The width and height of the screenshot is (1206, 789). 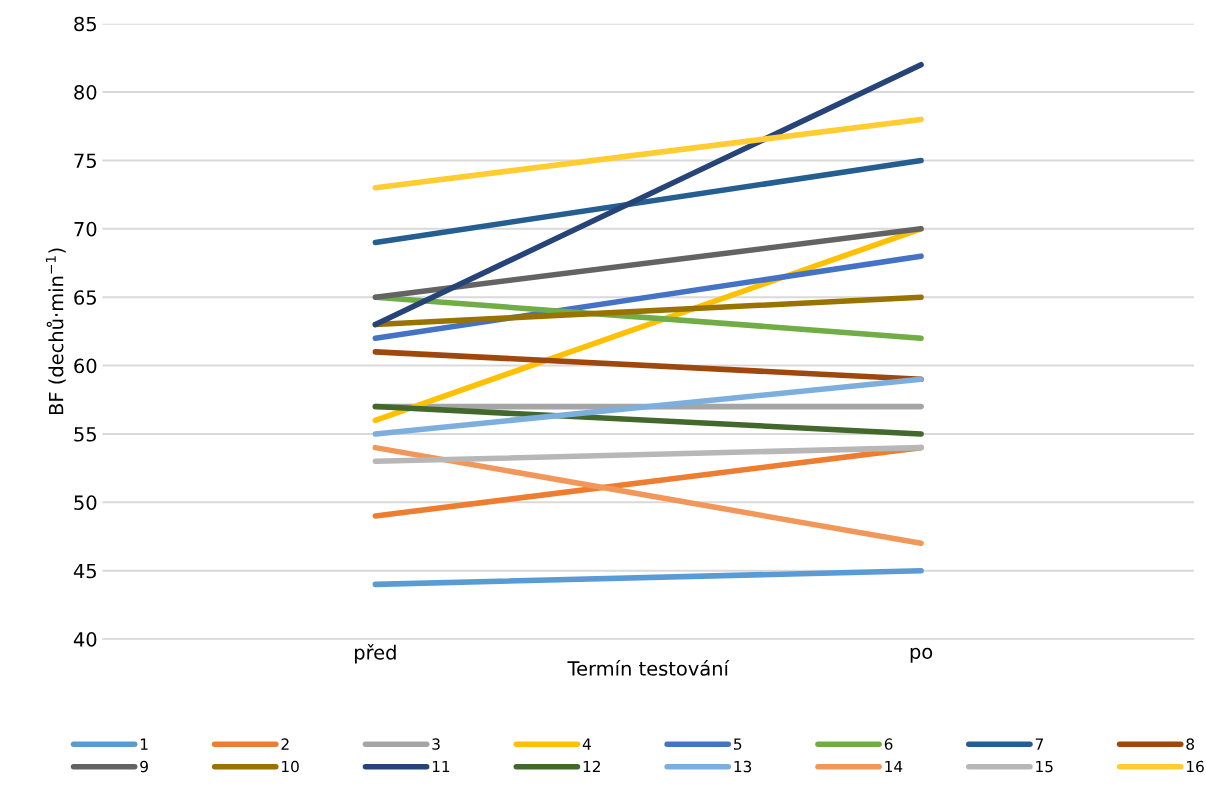 I want to click on y-axis-title: BF (dechů·min$^{−1}$), so click(x=55, y=331).